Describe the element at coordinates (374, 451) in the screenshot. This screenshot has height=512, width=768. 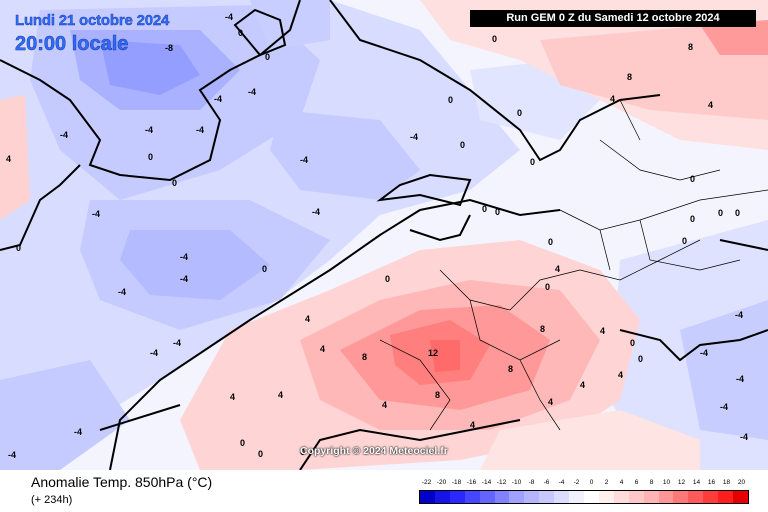
I see `copyright-notice: Copyright © 2024 Meteociel.fr` at that location.